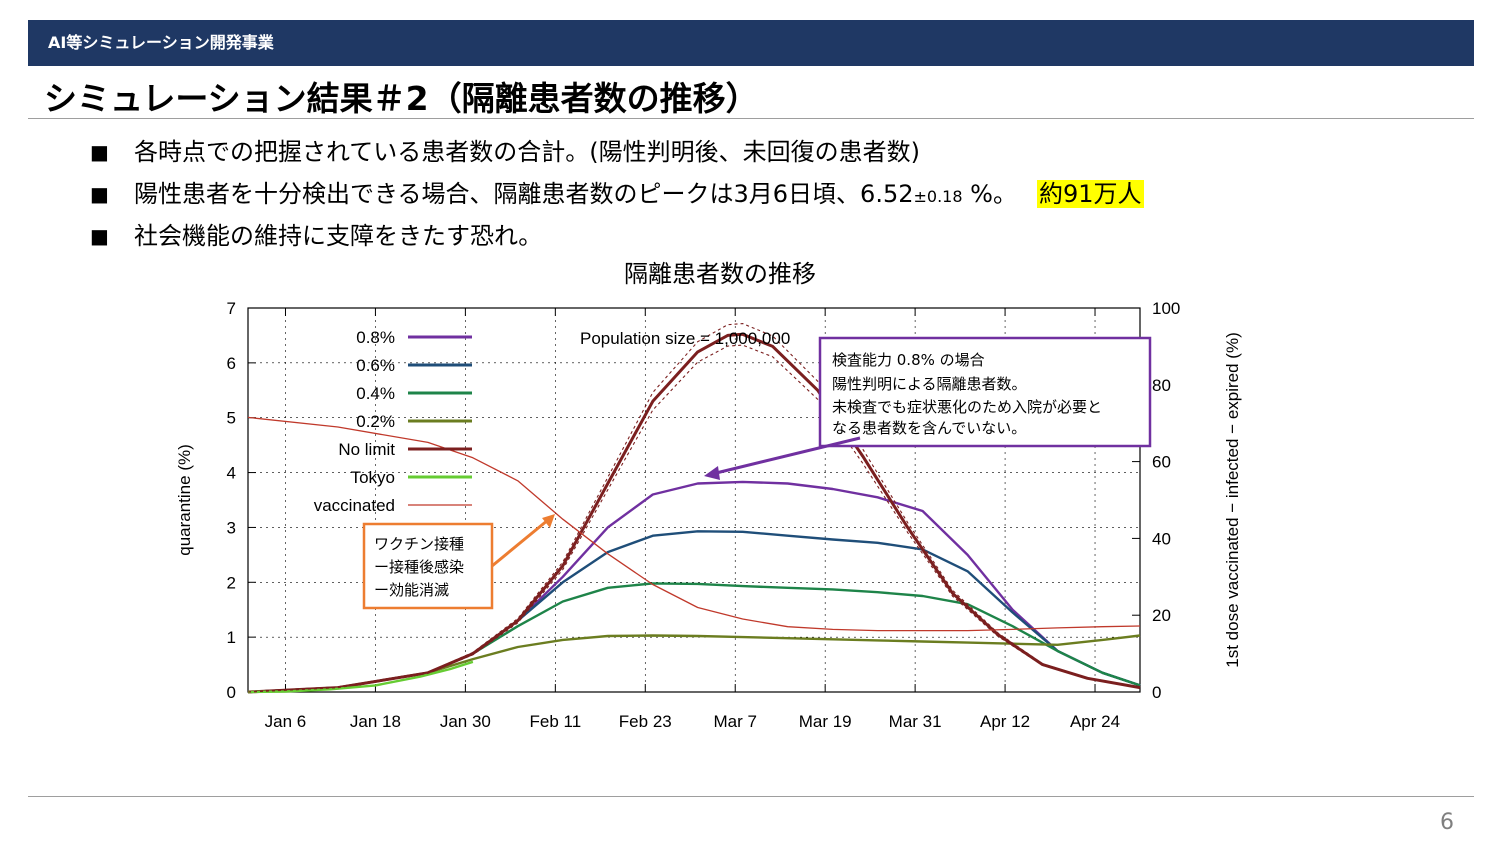  Describe the element at coordinates (929, 428) in the screenshot. I see `annotation-line: なる患者数を含んでいない。` at that location.